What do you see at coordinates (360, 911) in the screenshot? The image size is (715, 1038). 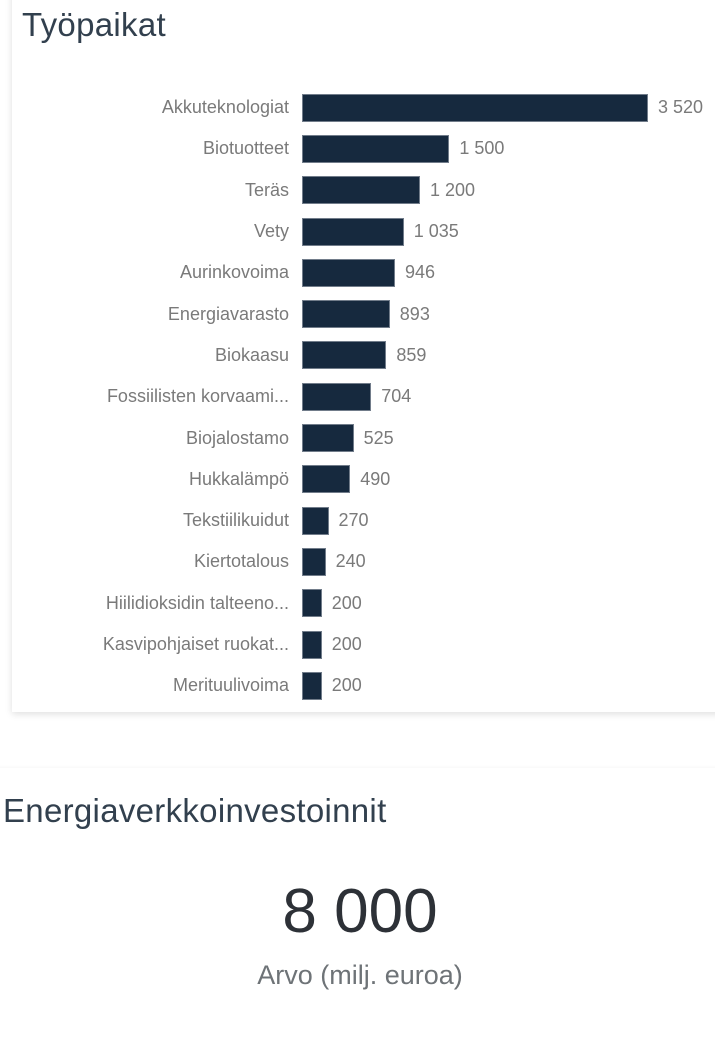 I see `kpi-value: 8 000` at bounding box center [360, 911].